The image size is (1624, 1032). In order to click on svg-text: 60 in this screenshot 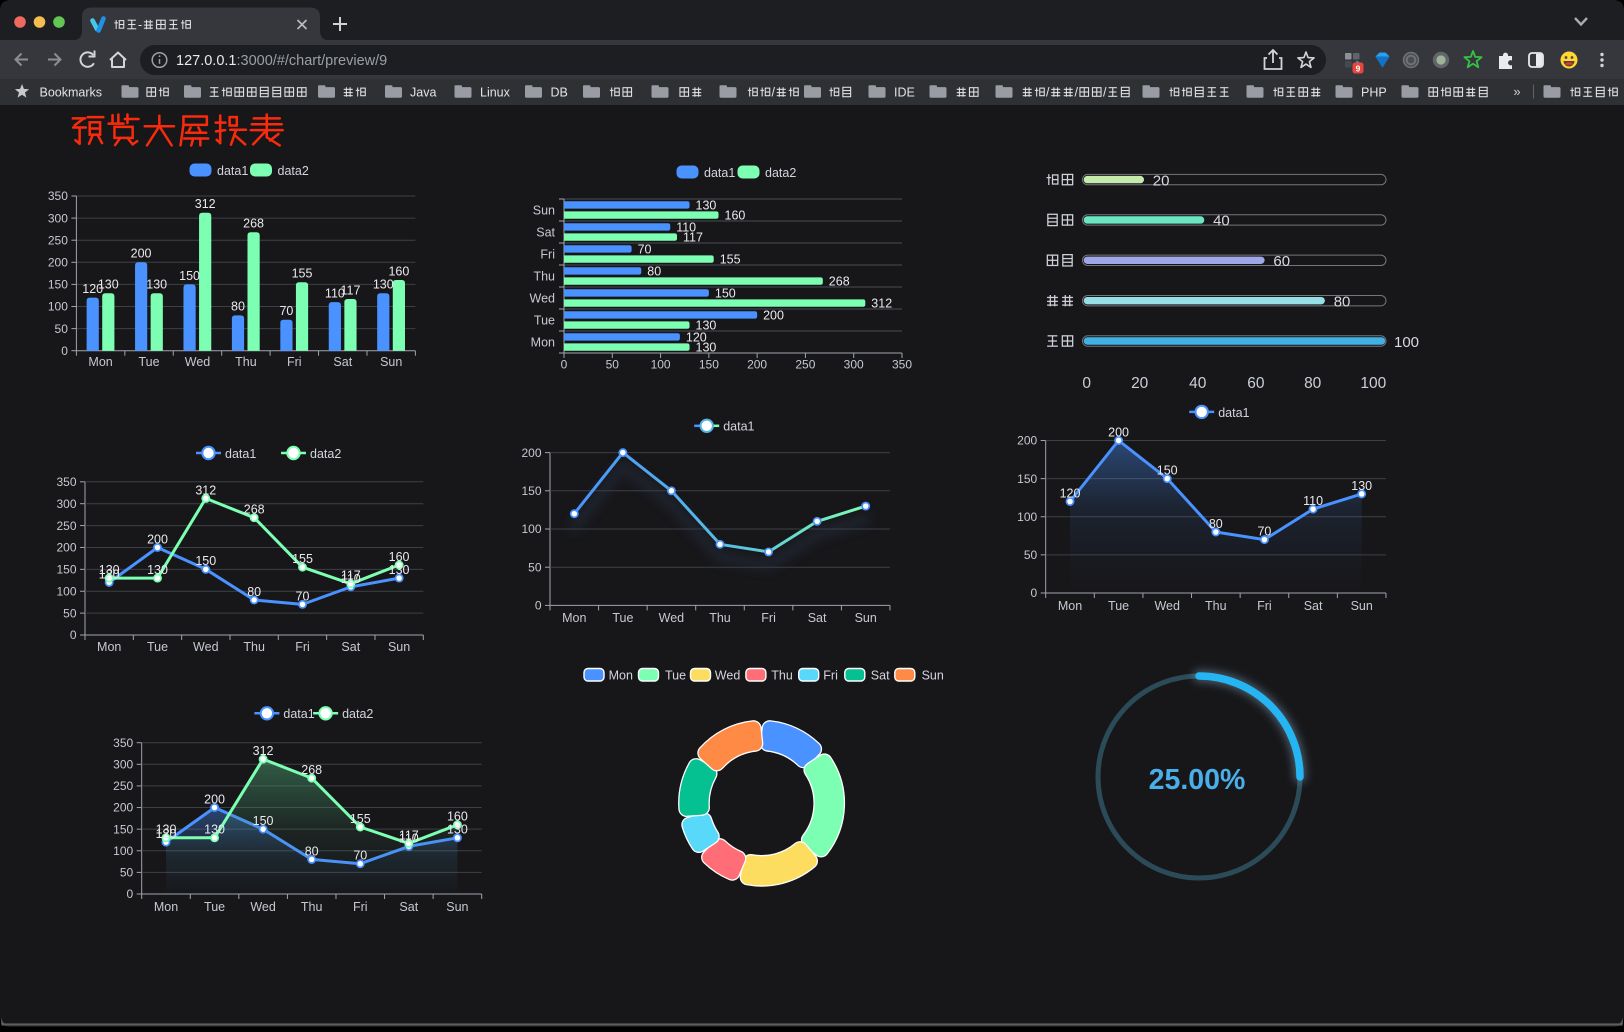, I will do `click(1256, 383)`.